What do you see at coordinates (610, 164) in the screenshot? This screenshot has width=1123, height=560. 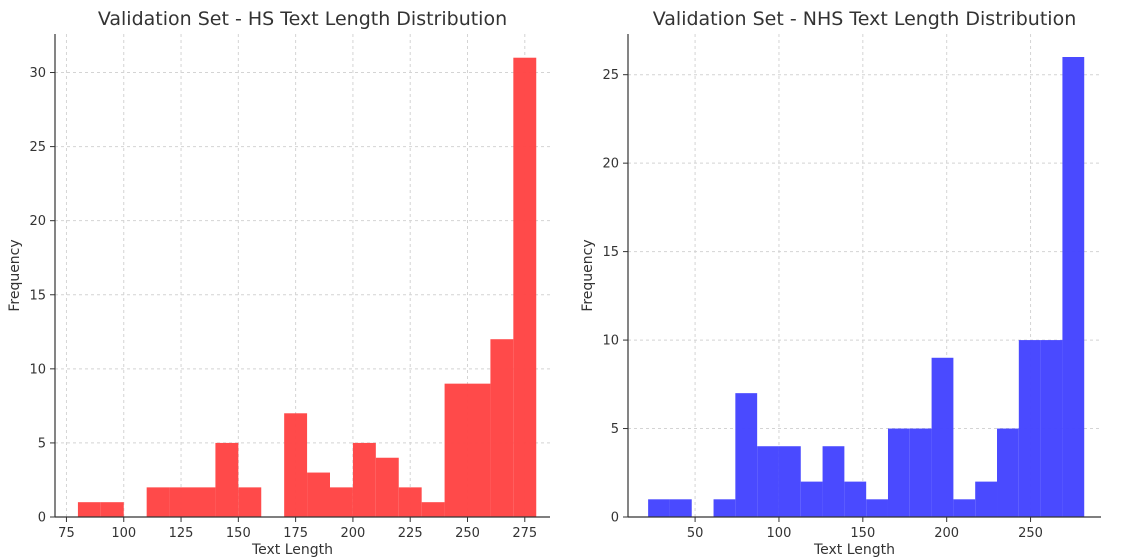 I see `nhs-y-tick-label: 20` at bounding box center [610, 164].